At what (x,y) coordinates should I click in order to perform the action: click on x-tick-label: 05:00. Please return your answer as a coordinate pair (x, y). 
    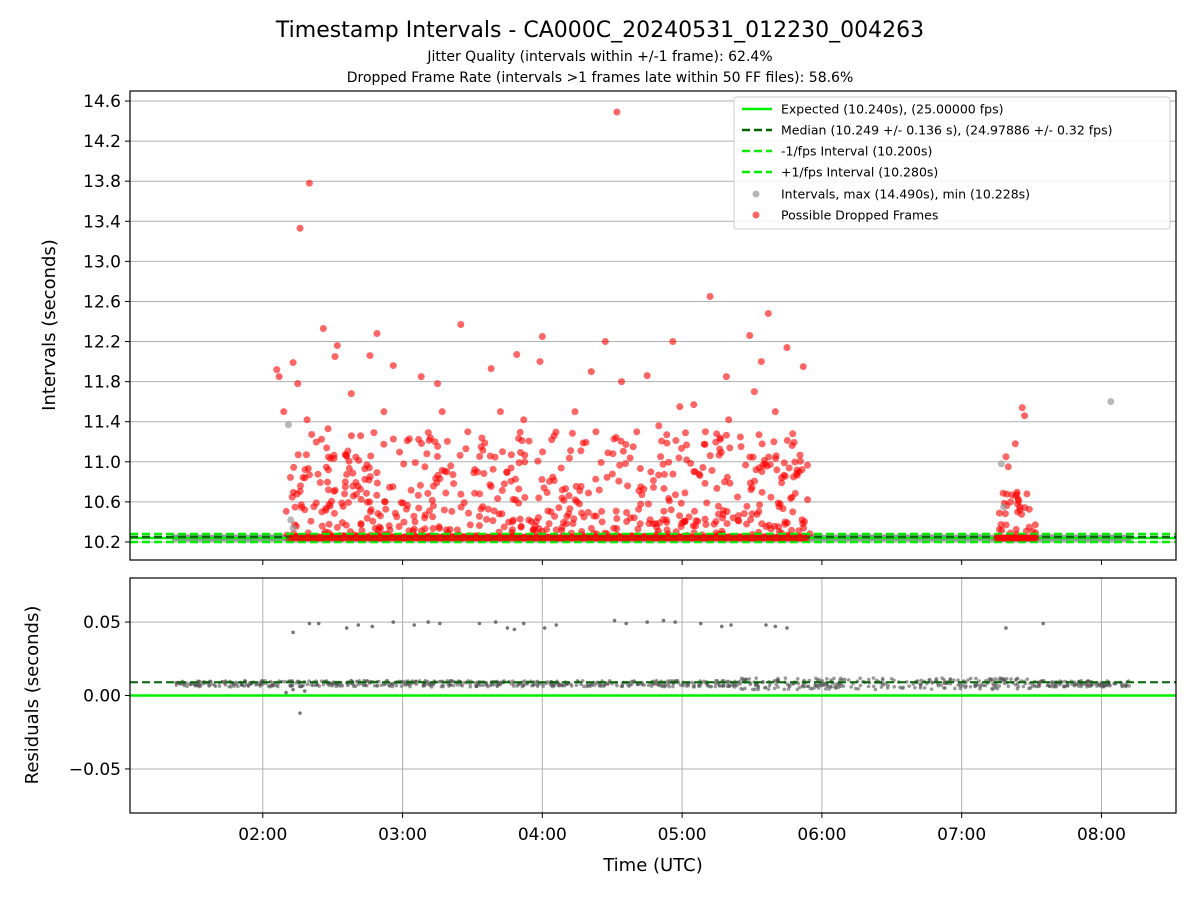
    Looking at the image, I should click on (682, 835).